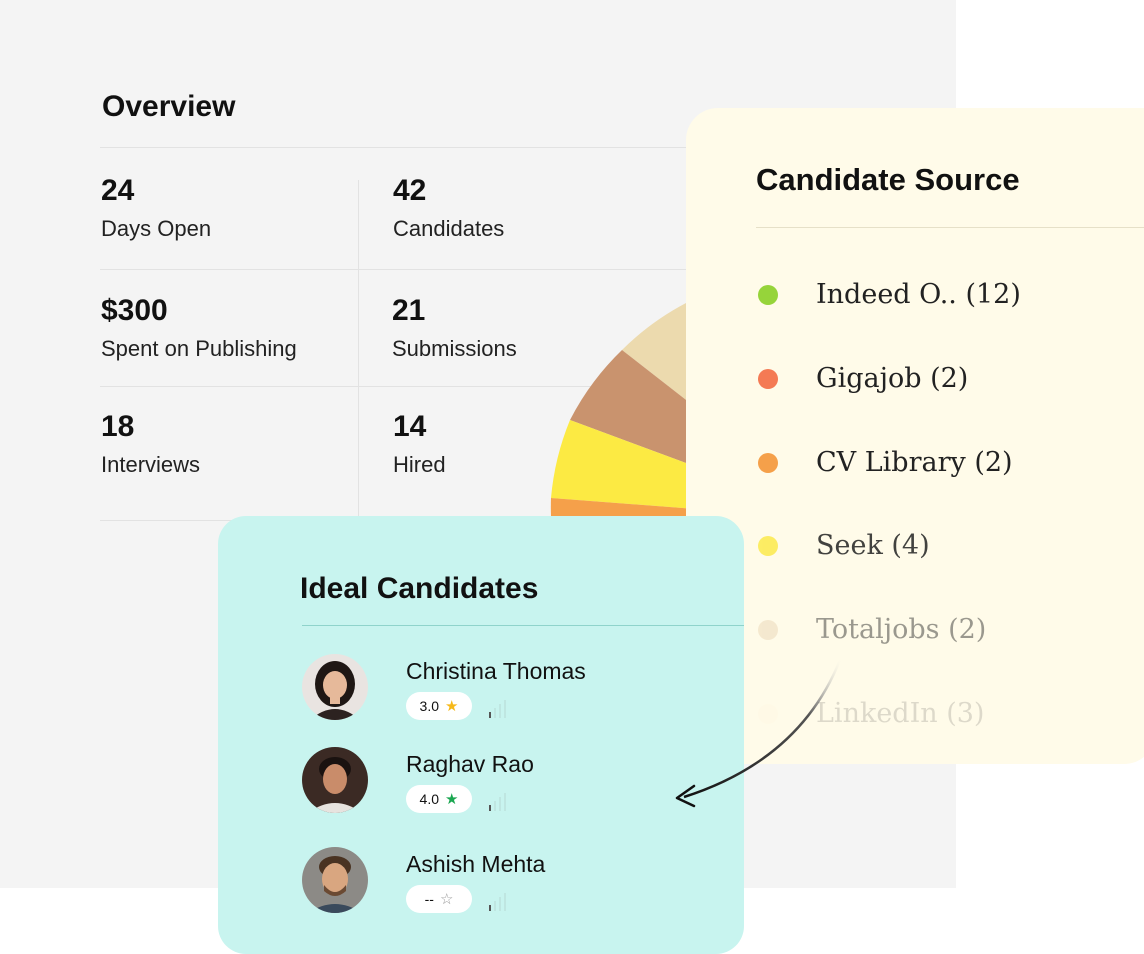 The height and width of the screenshot is (954, 1144). Describe the element at coordinates (446, 899) in the screenshot. I see `star-outline-icon: ☆` at that location.